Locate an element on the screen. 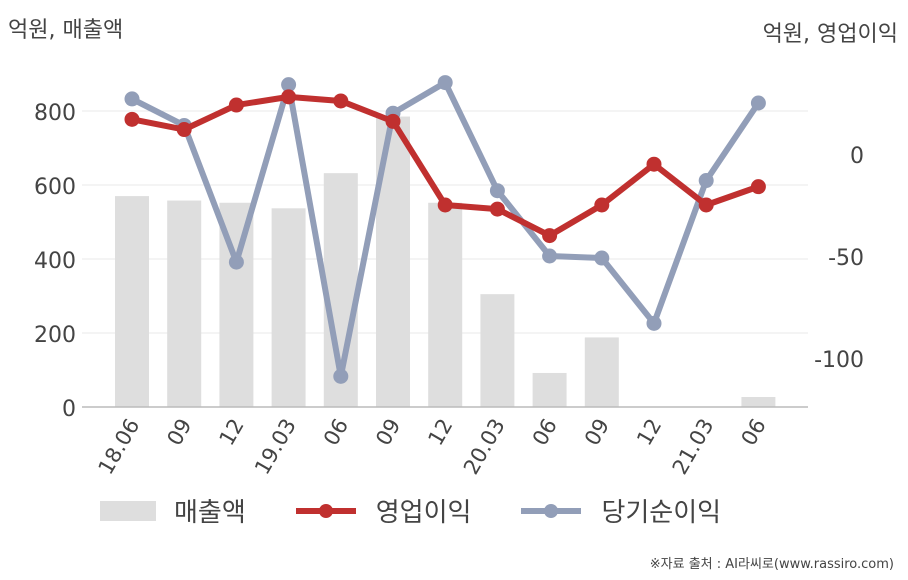  category-label: 20.03 is located at coordinates (484, 447).